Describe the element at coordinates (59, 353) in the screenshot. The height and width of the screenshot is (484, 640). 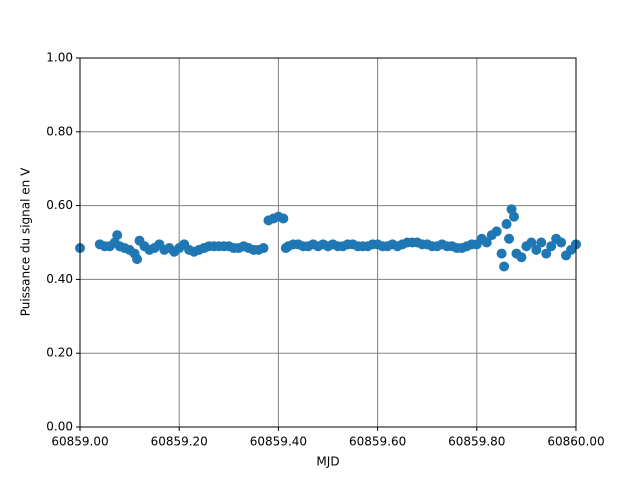
I see `y-tick-label: 0.20` at that location.